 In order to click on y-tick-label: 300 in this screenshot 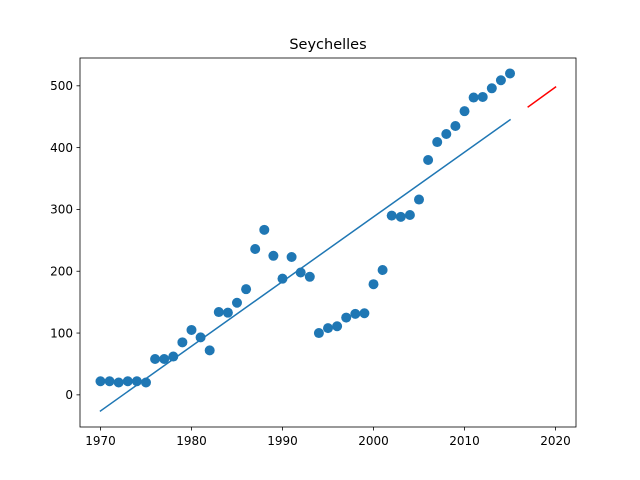, I will do `click(61, 210)`.